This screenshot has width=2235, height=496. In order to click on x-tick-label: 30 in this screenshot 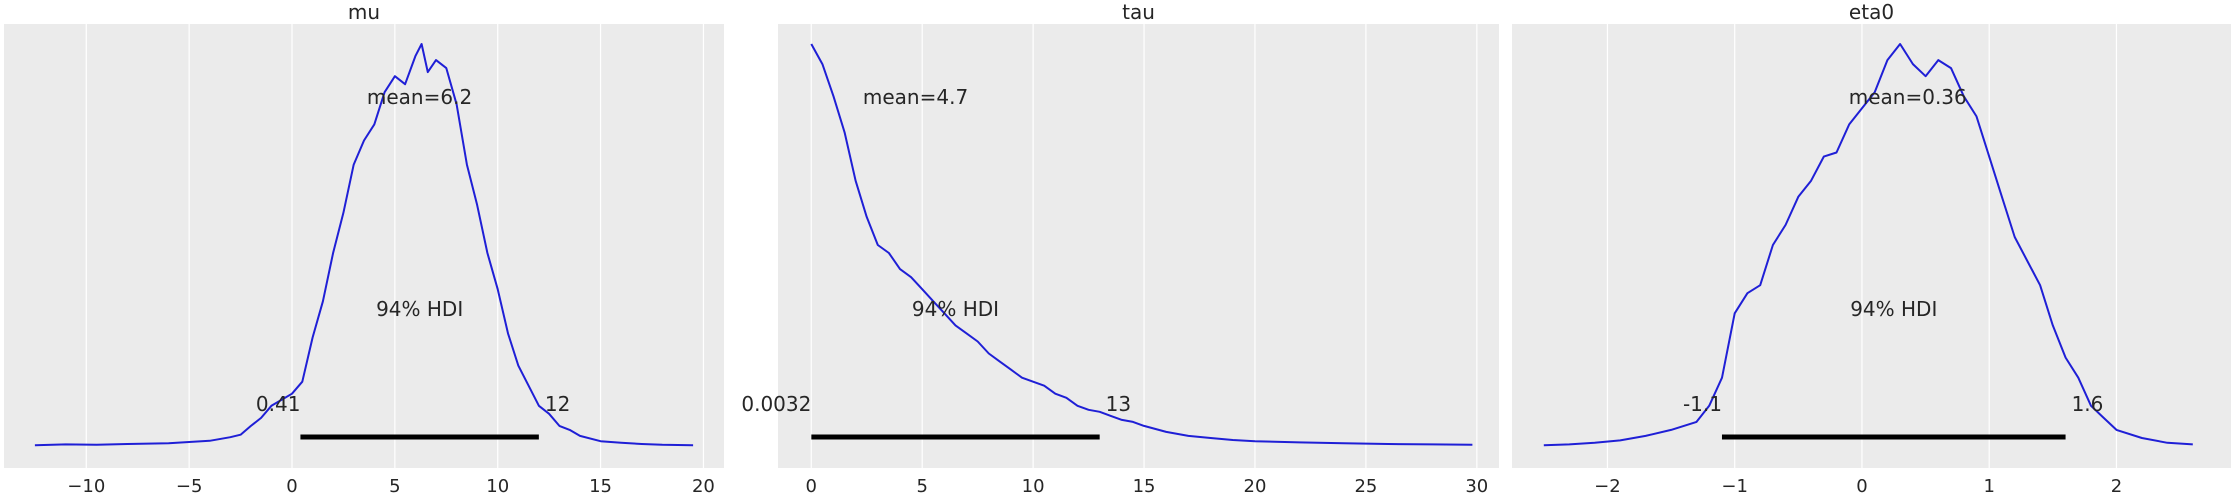, I will do `click(1476, 486)`.